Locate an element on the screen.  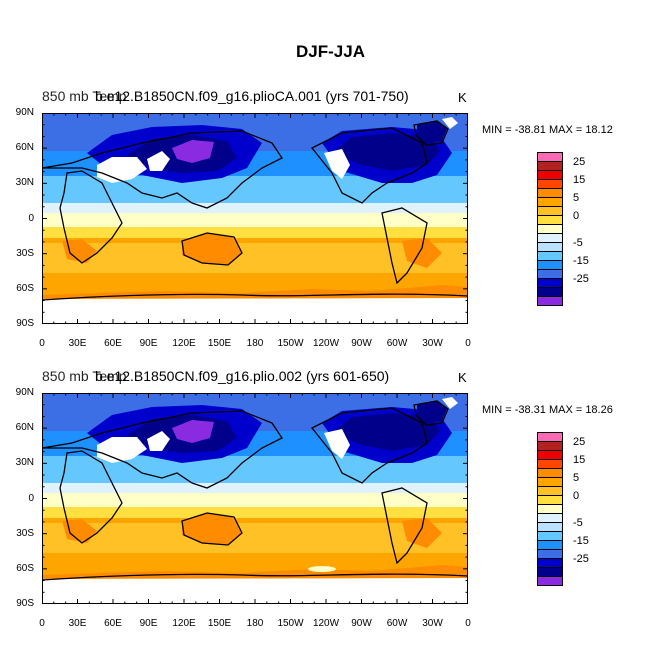
antarctica-coast is located at coordinates (255, 297).